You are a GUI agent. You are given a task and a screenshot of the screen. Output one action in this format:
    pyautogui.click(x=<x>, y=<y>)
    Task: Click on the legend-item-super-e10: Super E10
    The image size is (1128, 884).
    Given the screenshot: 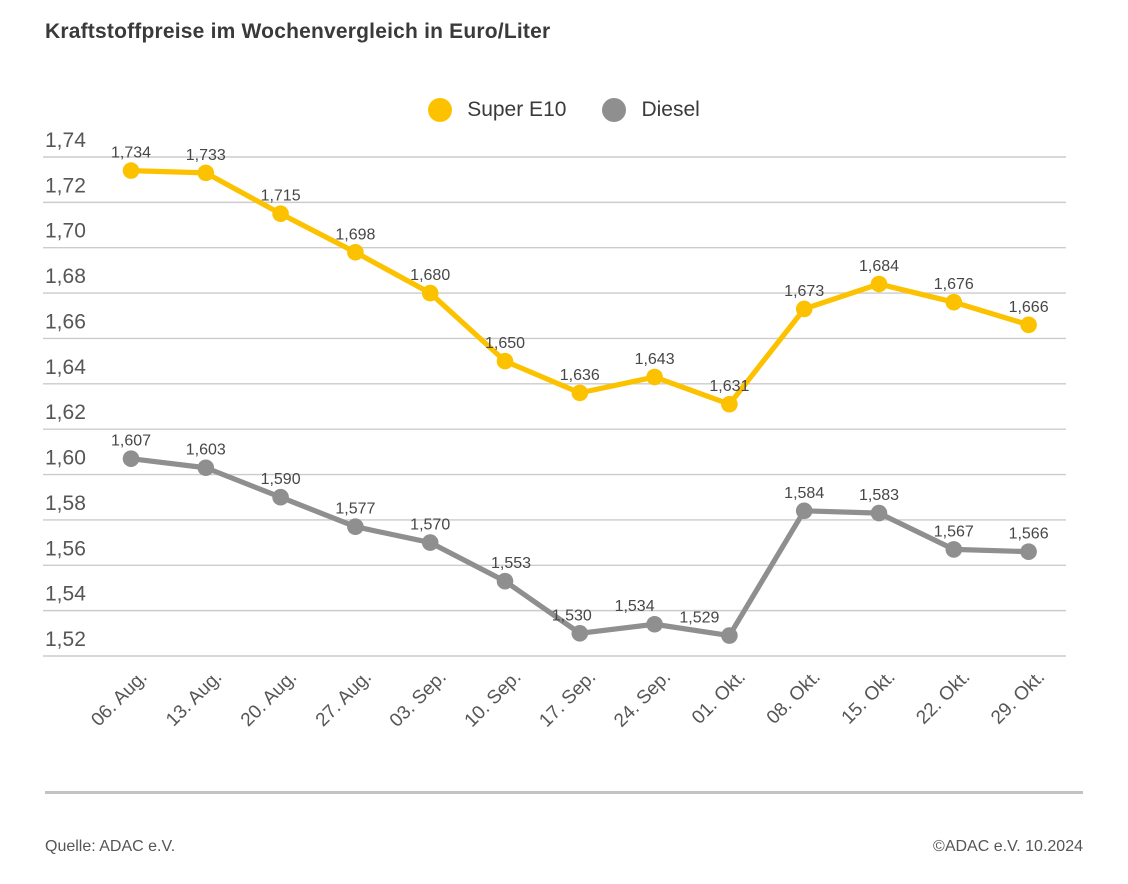 What is the action you would take?
    pyautogui.click(x=497, y=110)
    